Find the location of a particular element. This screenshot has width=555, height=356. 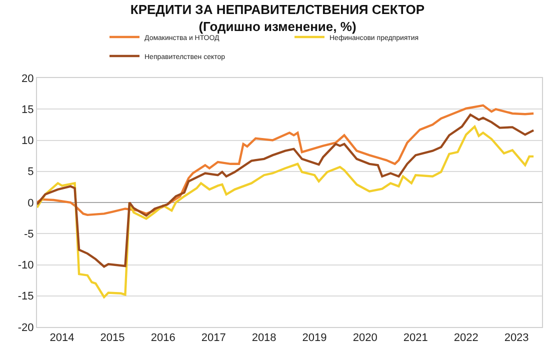

x-tick-label: 2022 is located at coordinates (466, 338).